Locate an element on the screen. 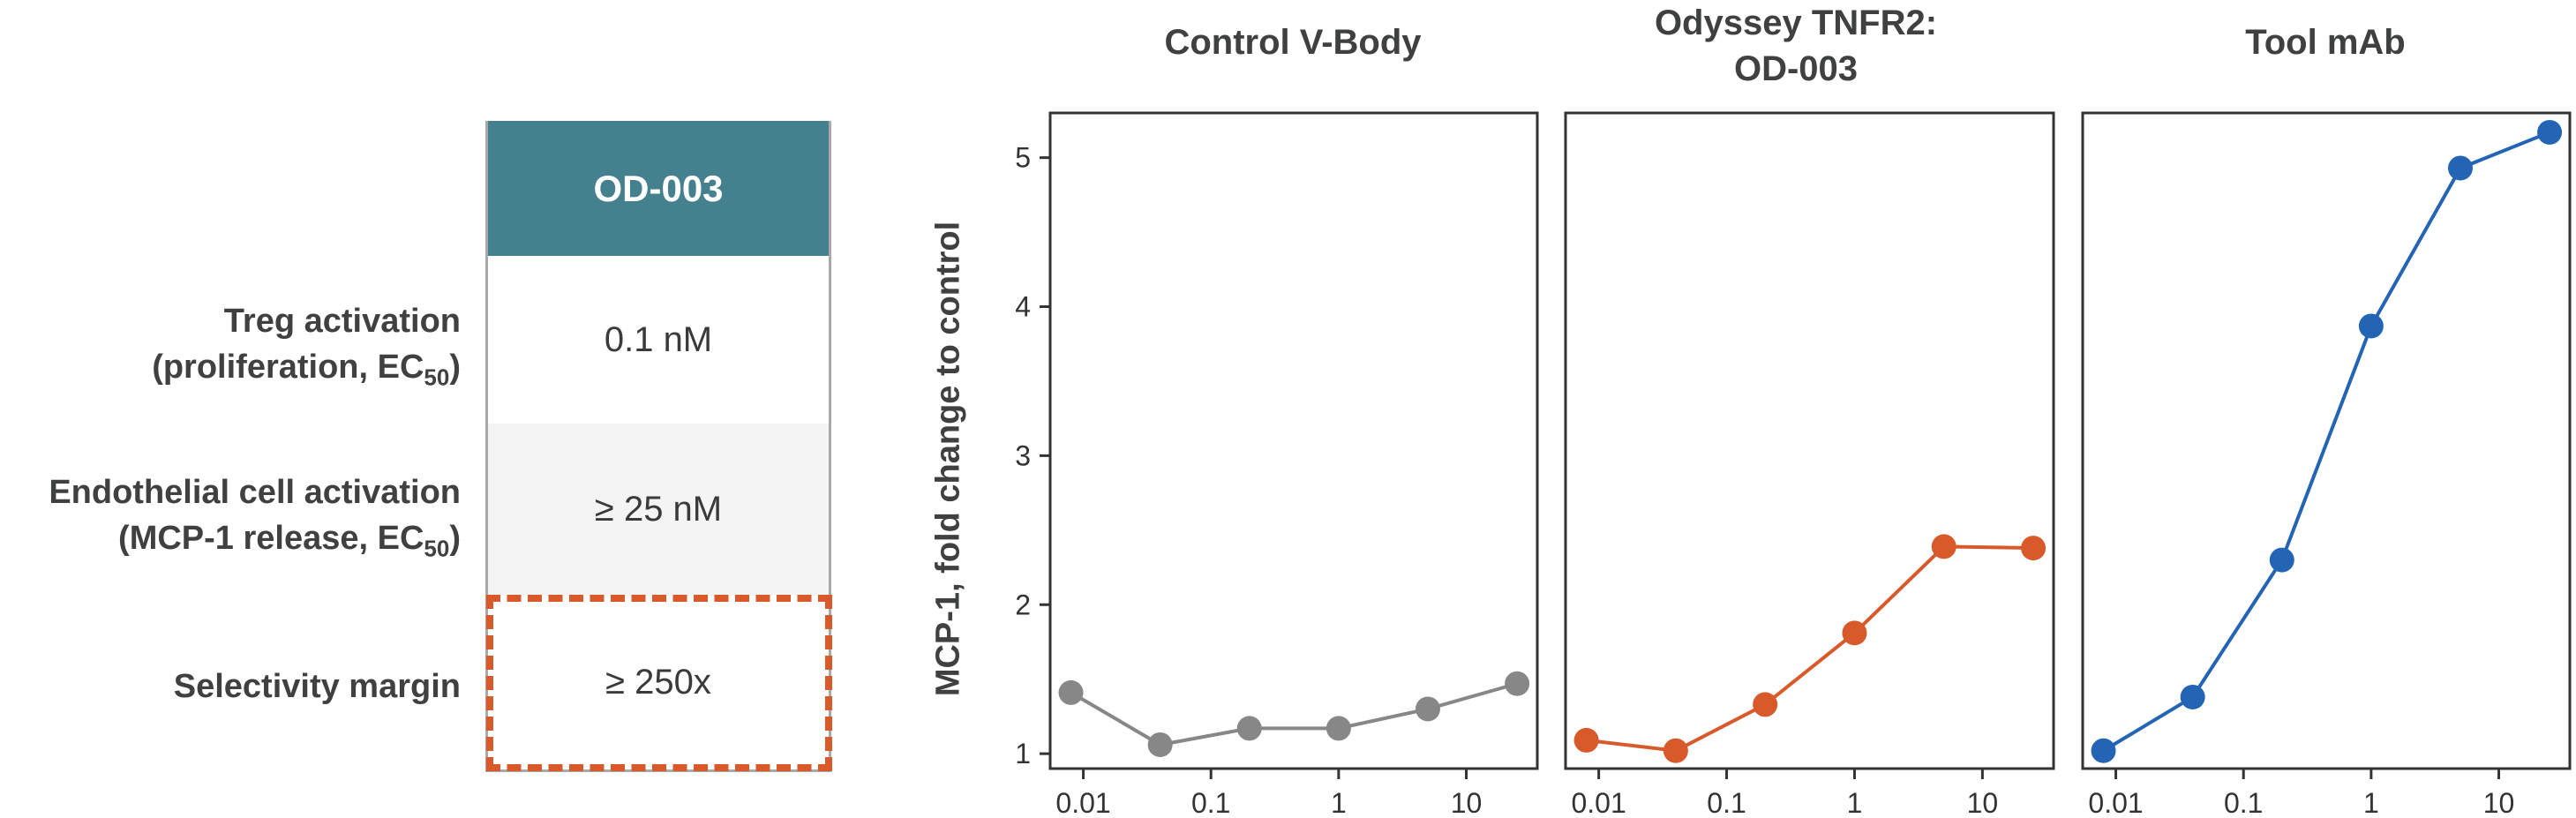  cell-treg-value: 0.1 nM is located at coordinates (658, 339).